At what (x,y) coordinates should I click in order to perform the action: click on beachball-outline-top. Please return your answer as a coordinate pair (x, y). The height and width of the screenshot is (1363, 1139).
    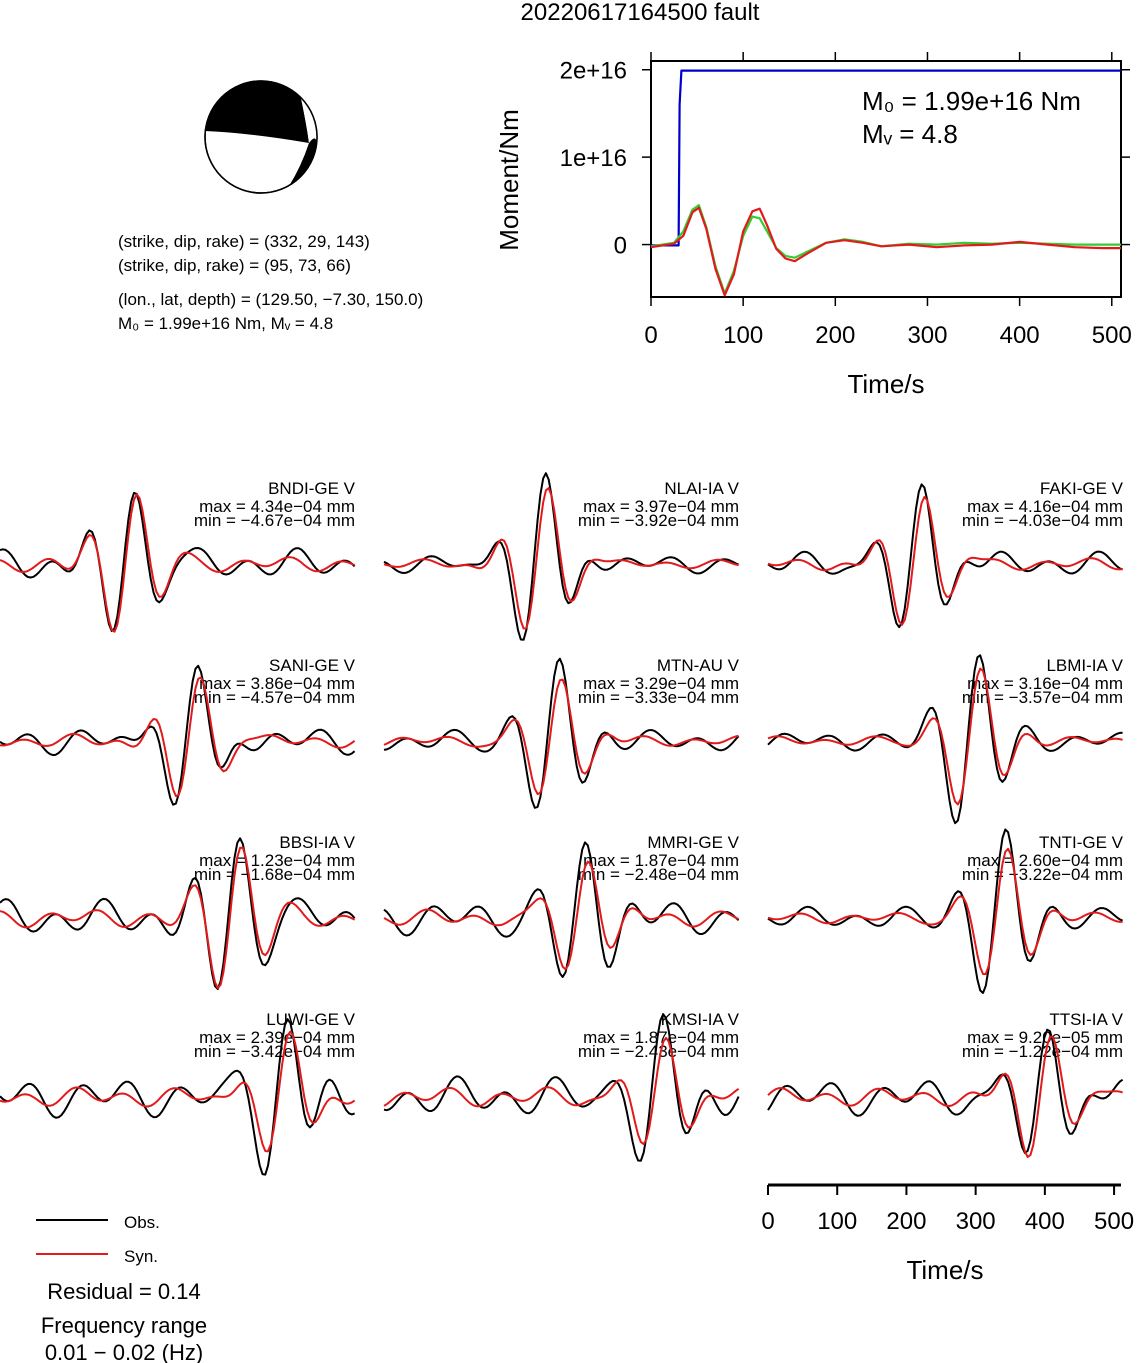
    Looking at the image, I should click on (261, 137).